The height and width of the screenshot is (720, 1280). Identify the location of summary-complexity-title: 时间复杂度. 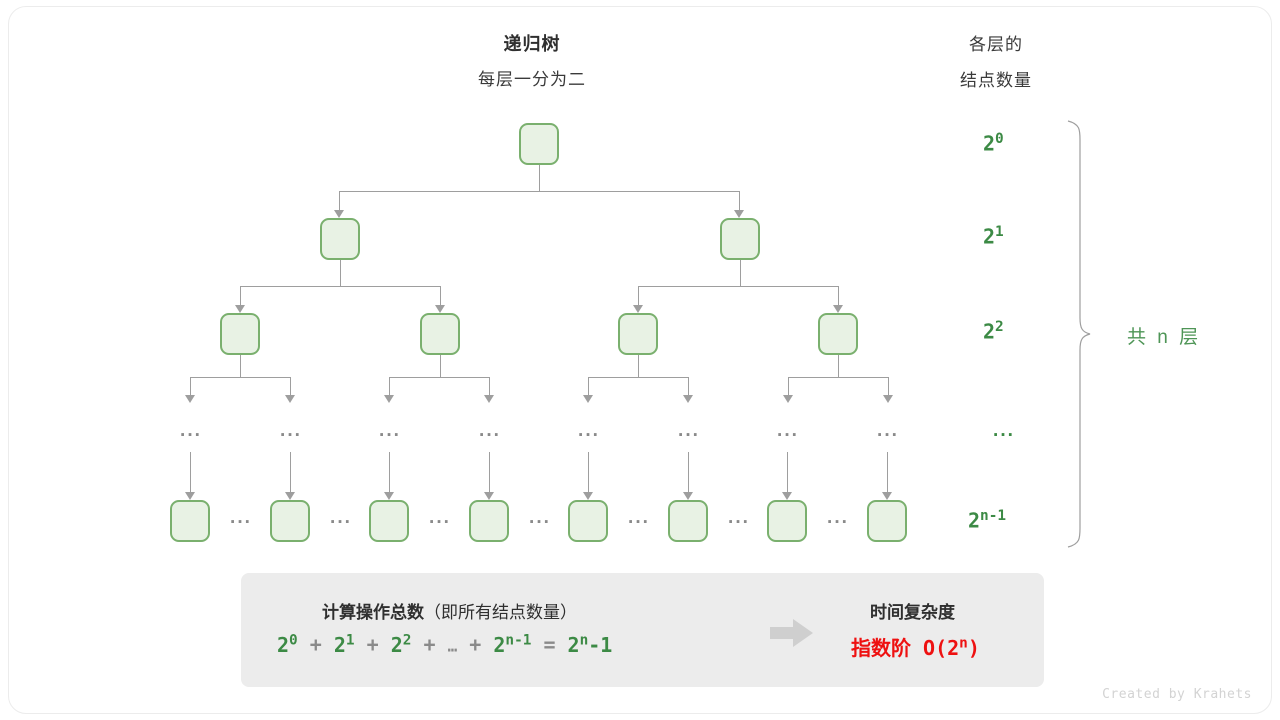
(912, 612).